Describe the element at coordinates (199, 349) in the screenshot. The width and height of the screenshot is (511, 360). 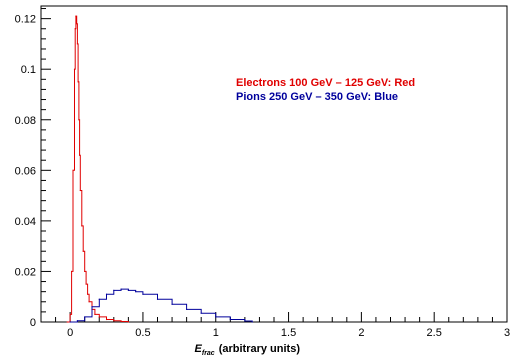
I see `x-axis-label-symbol: E` at that location.